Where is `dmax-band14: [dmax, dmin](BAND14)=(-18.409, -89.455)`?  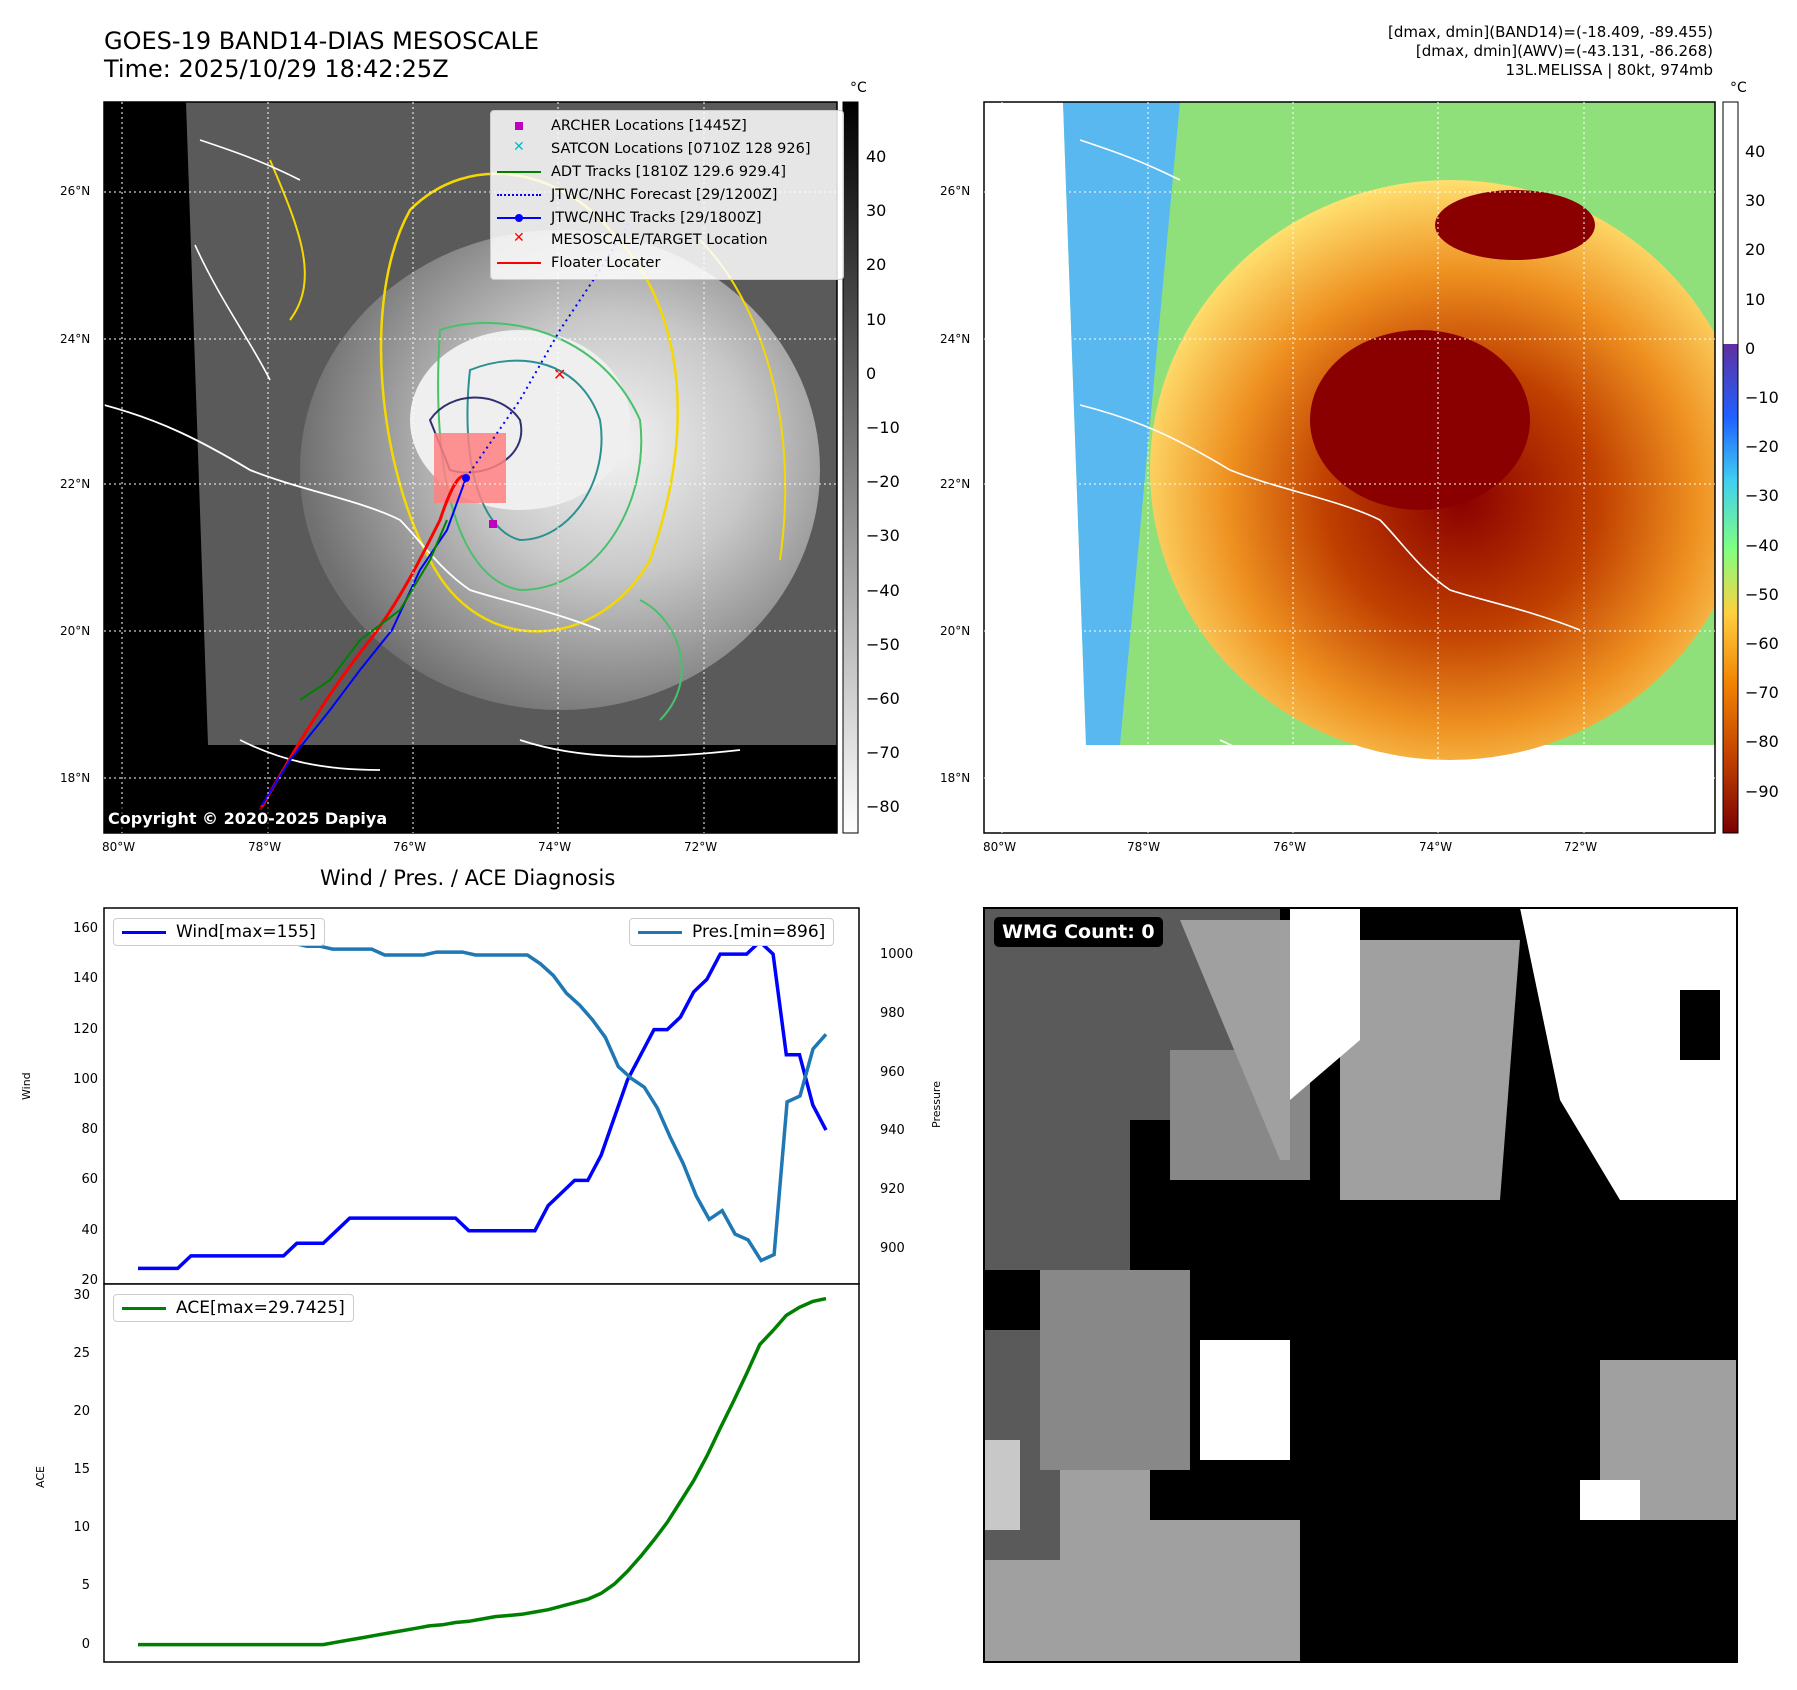 dmax-band14: [dmax, dmin](BAND14)=(-18.409, -89.455) is located at coordinates (1550, 32).